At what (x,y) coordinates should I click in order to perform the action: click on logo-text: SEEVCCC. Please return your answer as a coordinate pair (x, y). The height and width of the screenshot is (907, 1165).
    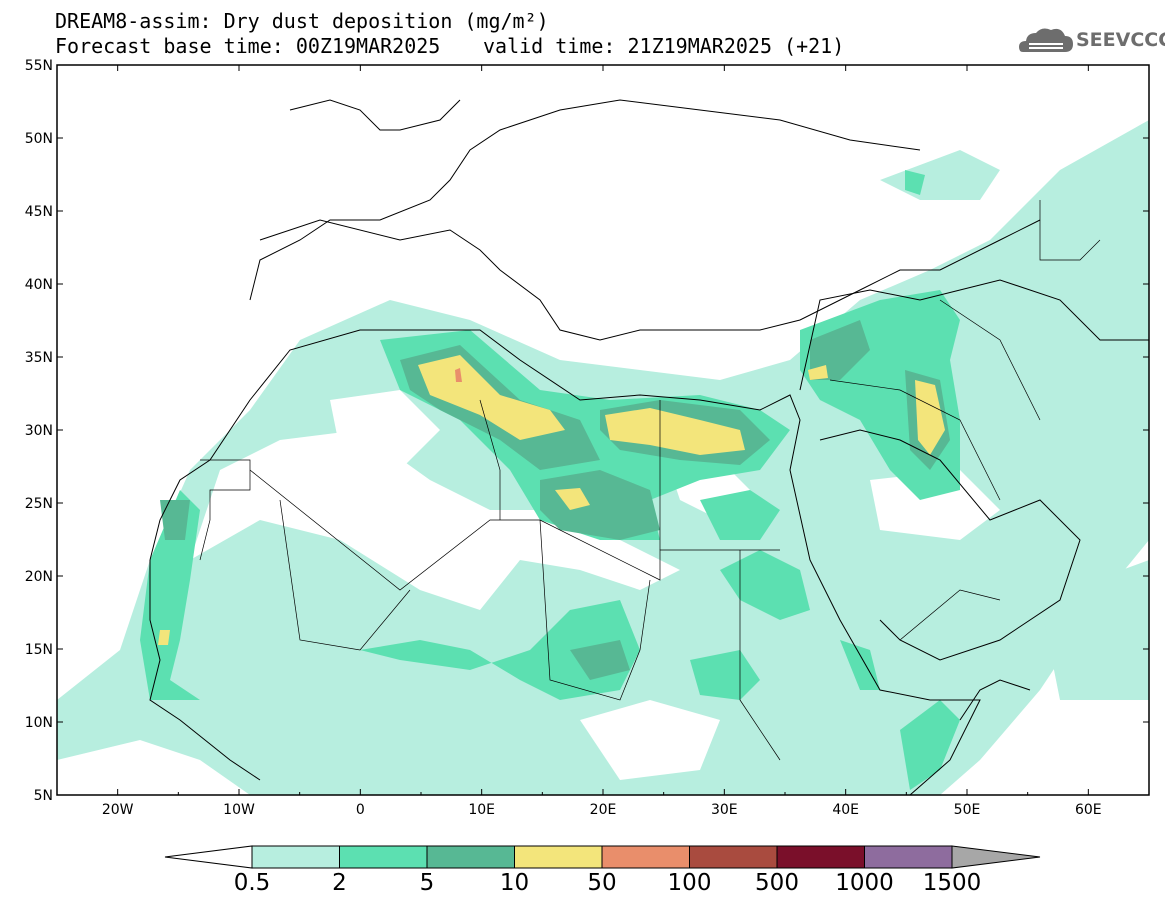
    Looking at the image, I should click on (1120, 40).